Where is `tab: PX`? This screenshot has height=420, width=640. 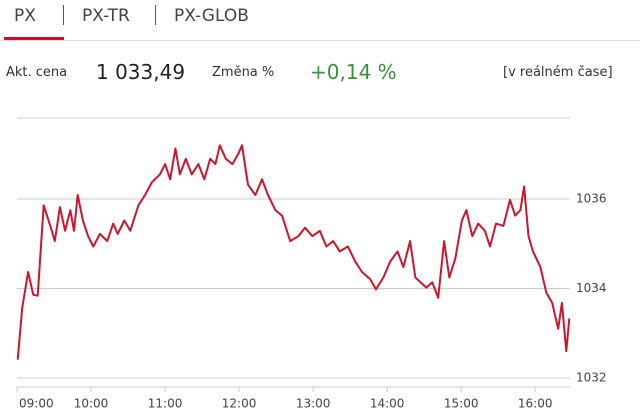 tab: PX is located at coordinates (25, 16).